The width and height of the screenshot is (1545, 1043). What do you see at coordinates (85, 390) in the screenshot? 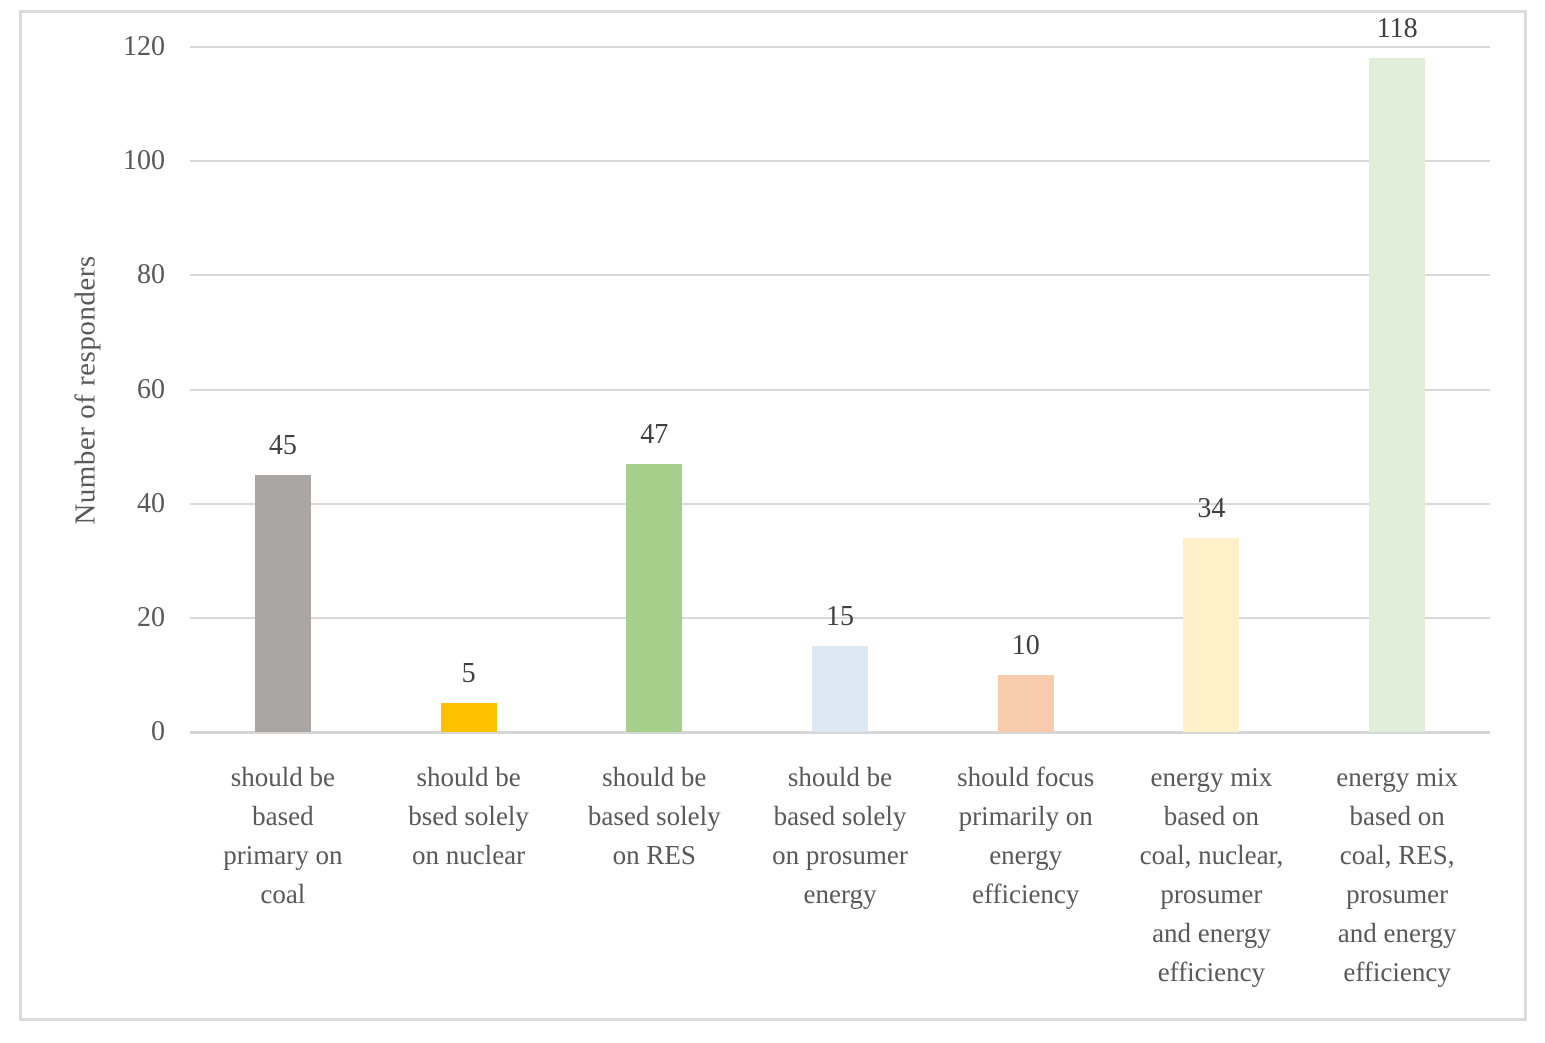
I see `y-axis-title: Number of responders` at bounding box center [85, 390].